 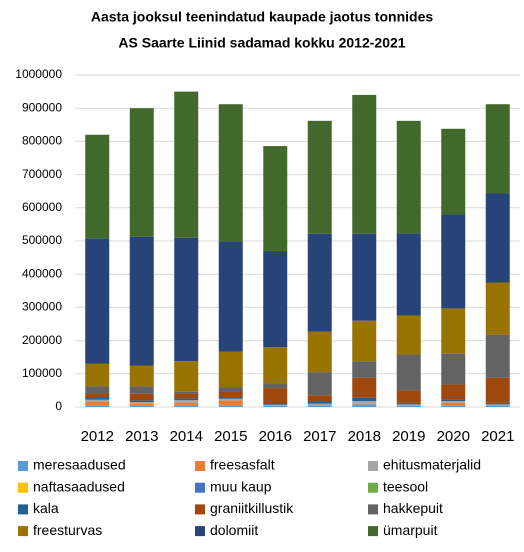 What do you see at coordinates (67, 530) in the screenshot?
I see `legend-label: freesturvas` at bounding box center [67, 530].